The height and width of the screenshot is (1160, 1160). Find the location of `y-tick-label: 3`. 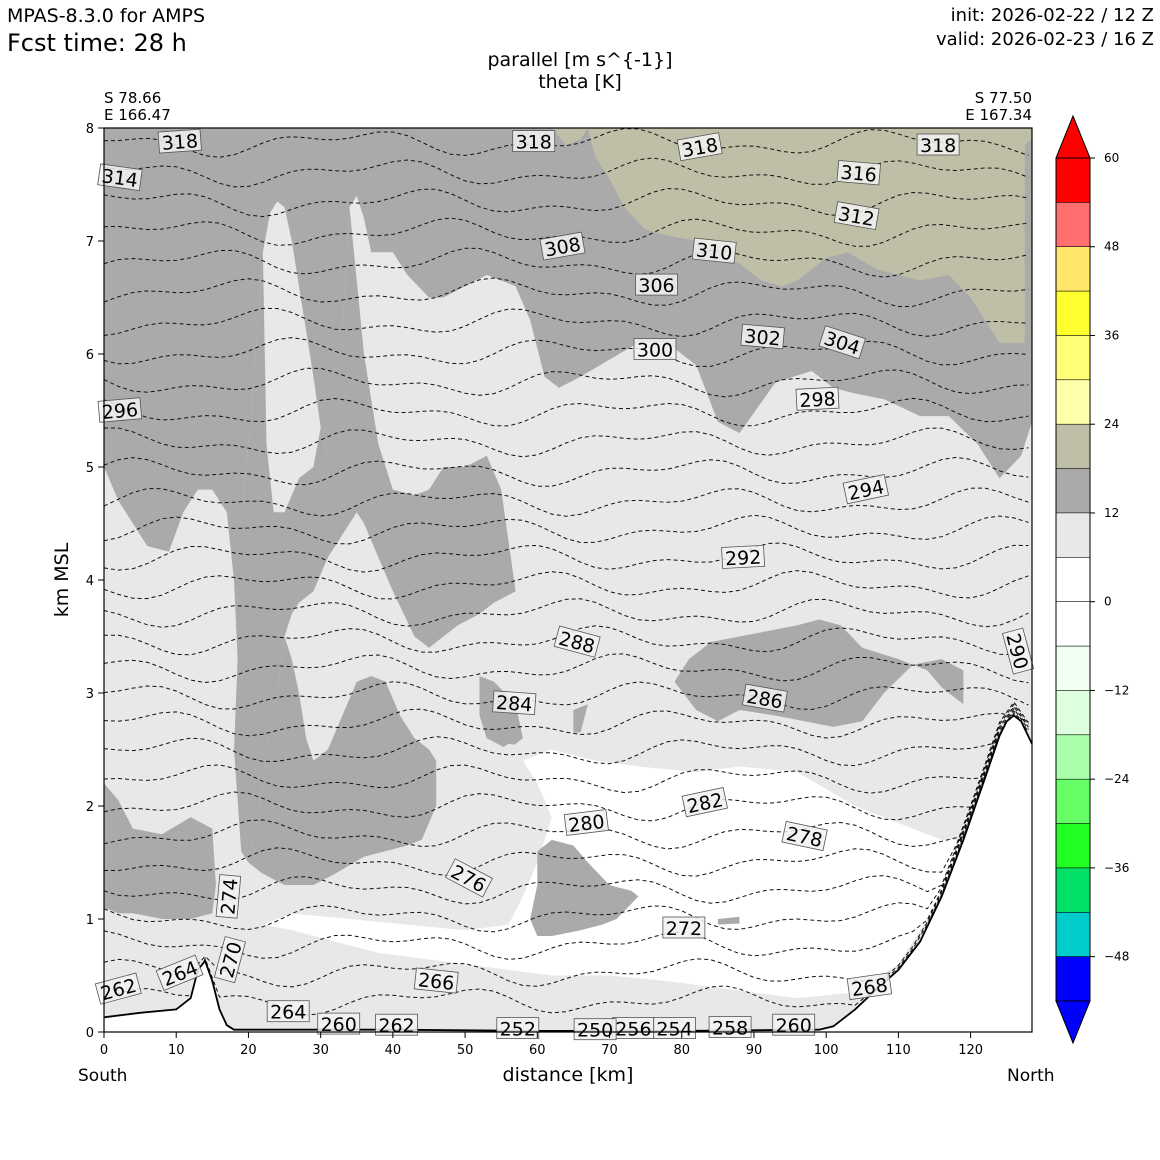

y-tick-label: 3 is located at coordinates (90, 694).